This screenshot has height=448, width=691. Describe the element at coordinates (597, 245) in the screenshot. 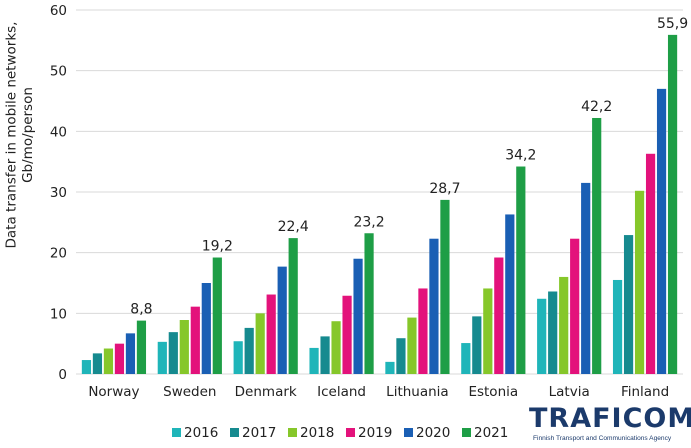

I see `bar-latvia-2021` at that location.